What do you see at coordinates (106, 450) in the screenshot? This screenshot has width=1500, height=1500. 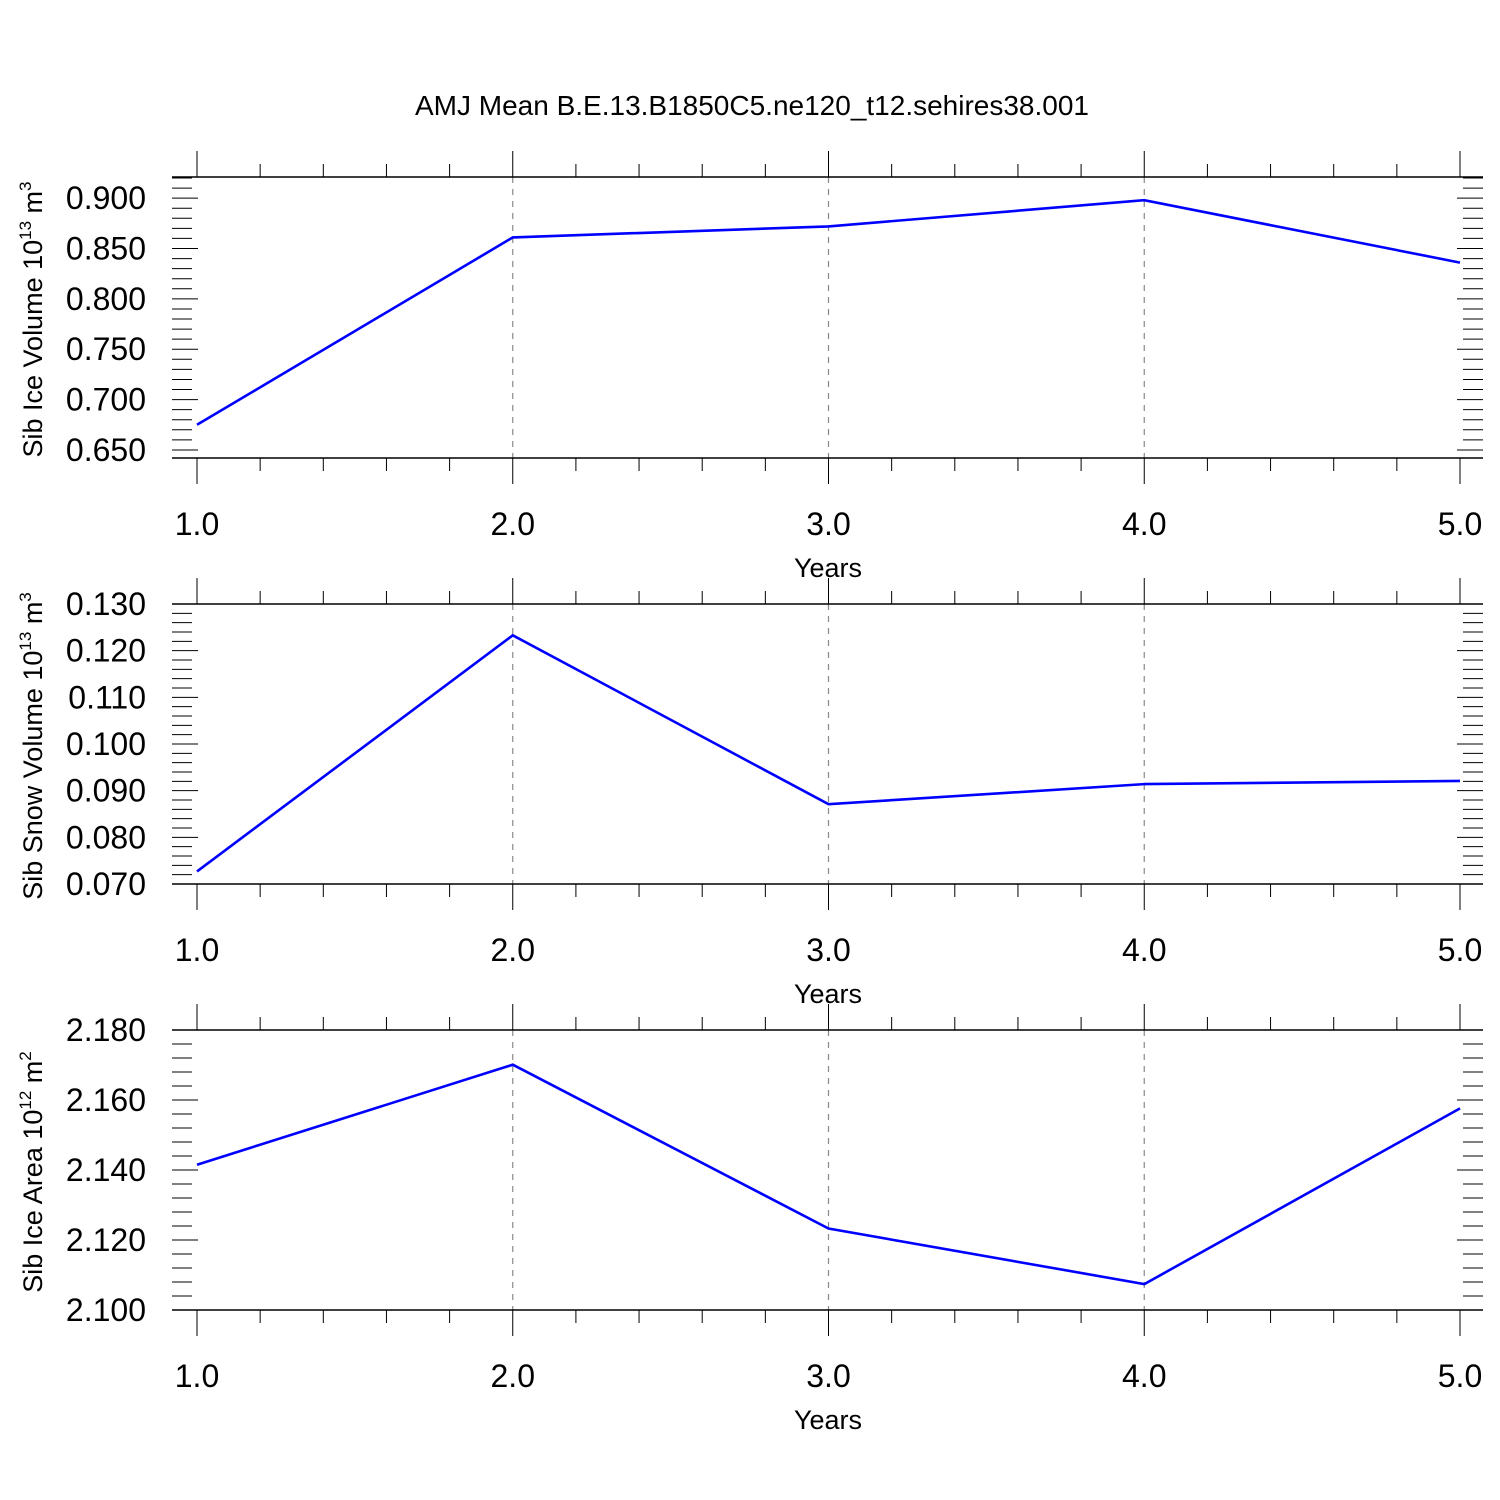 I see `y-tick-label: 0.650` at bounding box center [106, 450].